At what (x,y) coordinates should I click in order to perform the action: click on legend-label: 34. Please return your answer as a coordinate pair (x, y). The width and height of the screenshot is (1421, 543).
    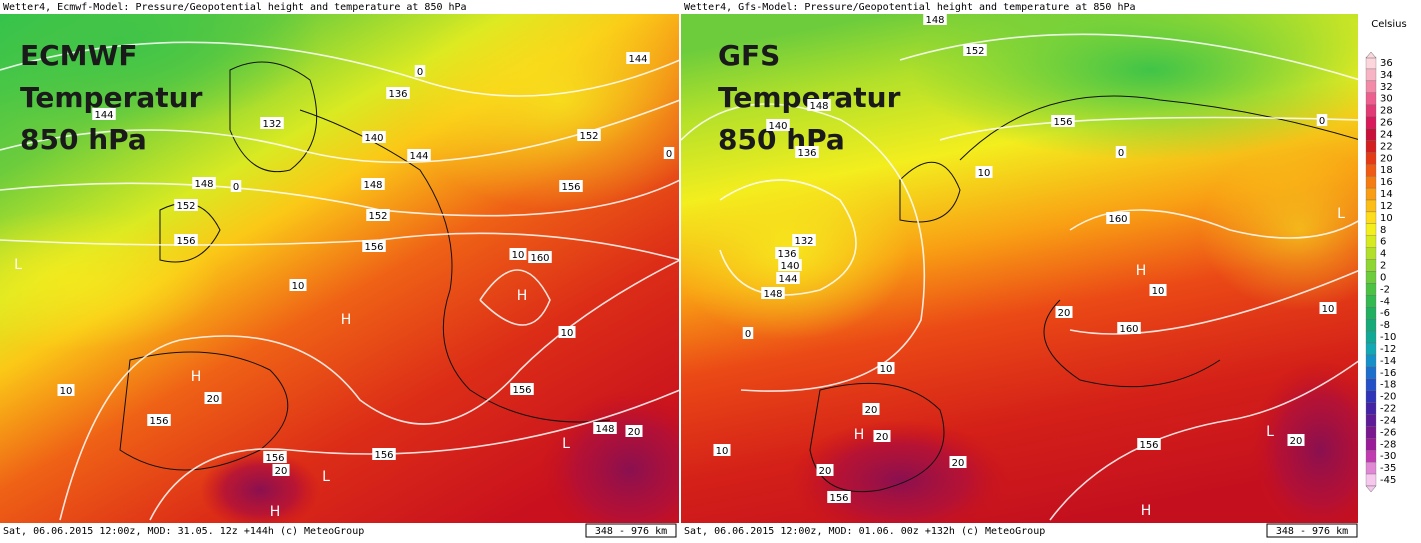
    Looking at the image, I should click on (1386, 75).